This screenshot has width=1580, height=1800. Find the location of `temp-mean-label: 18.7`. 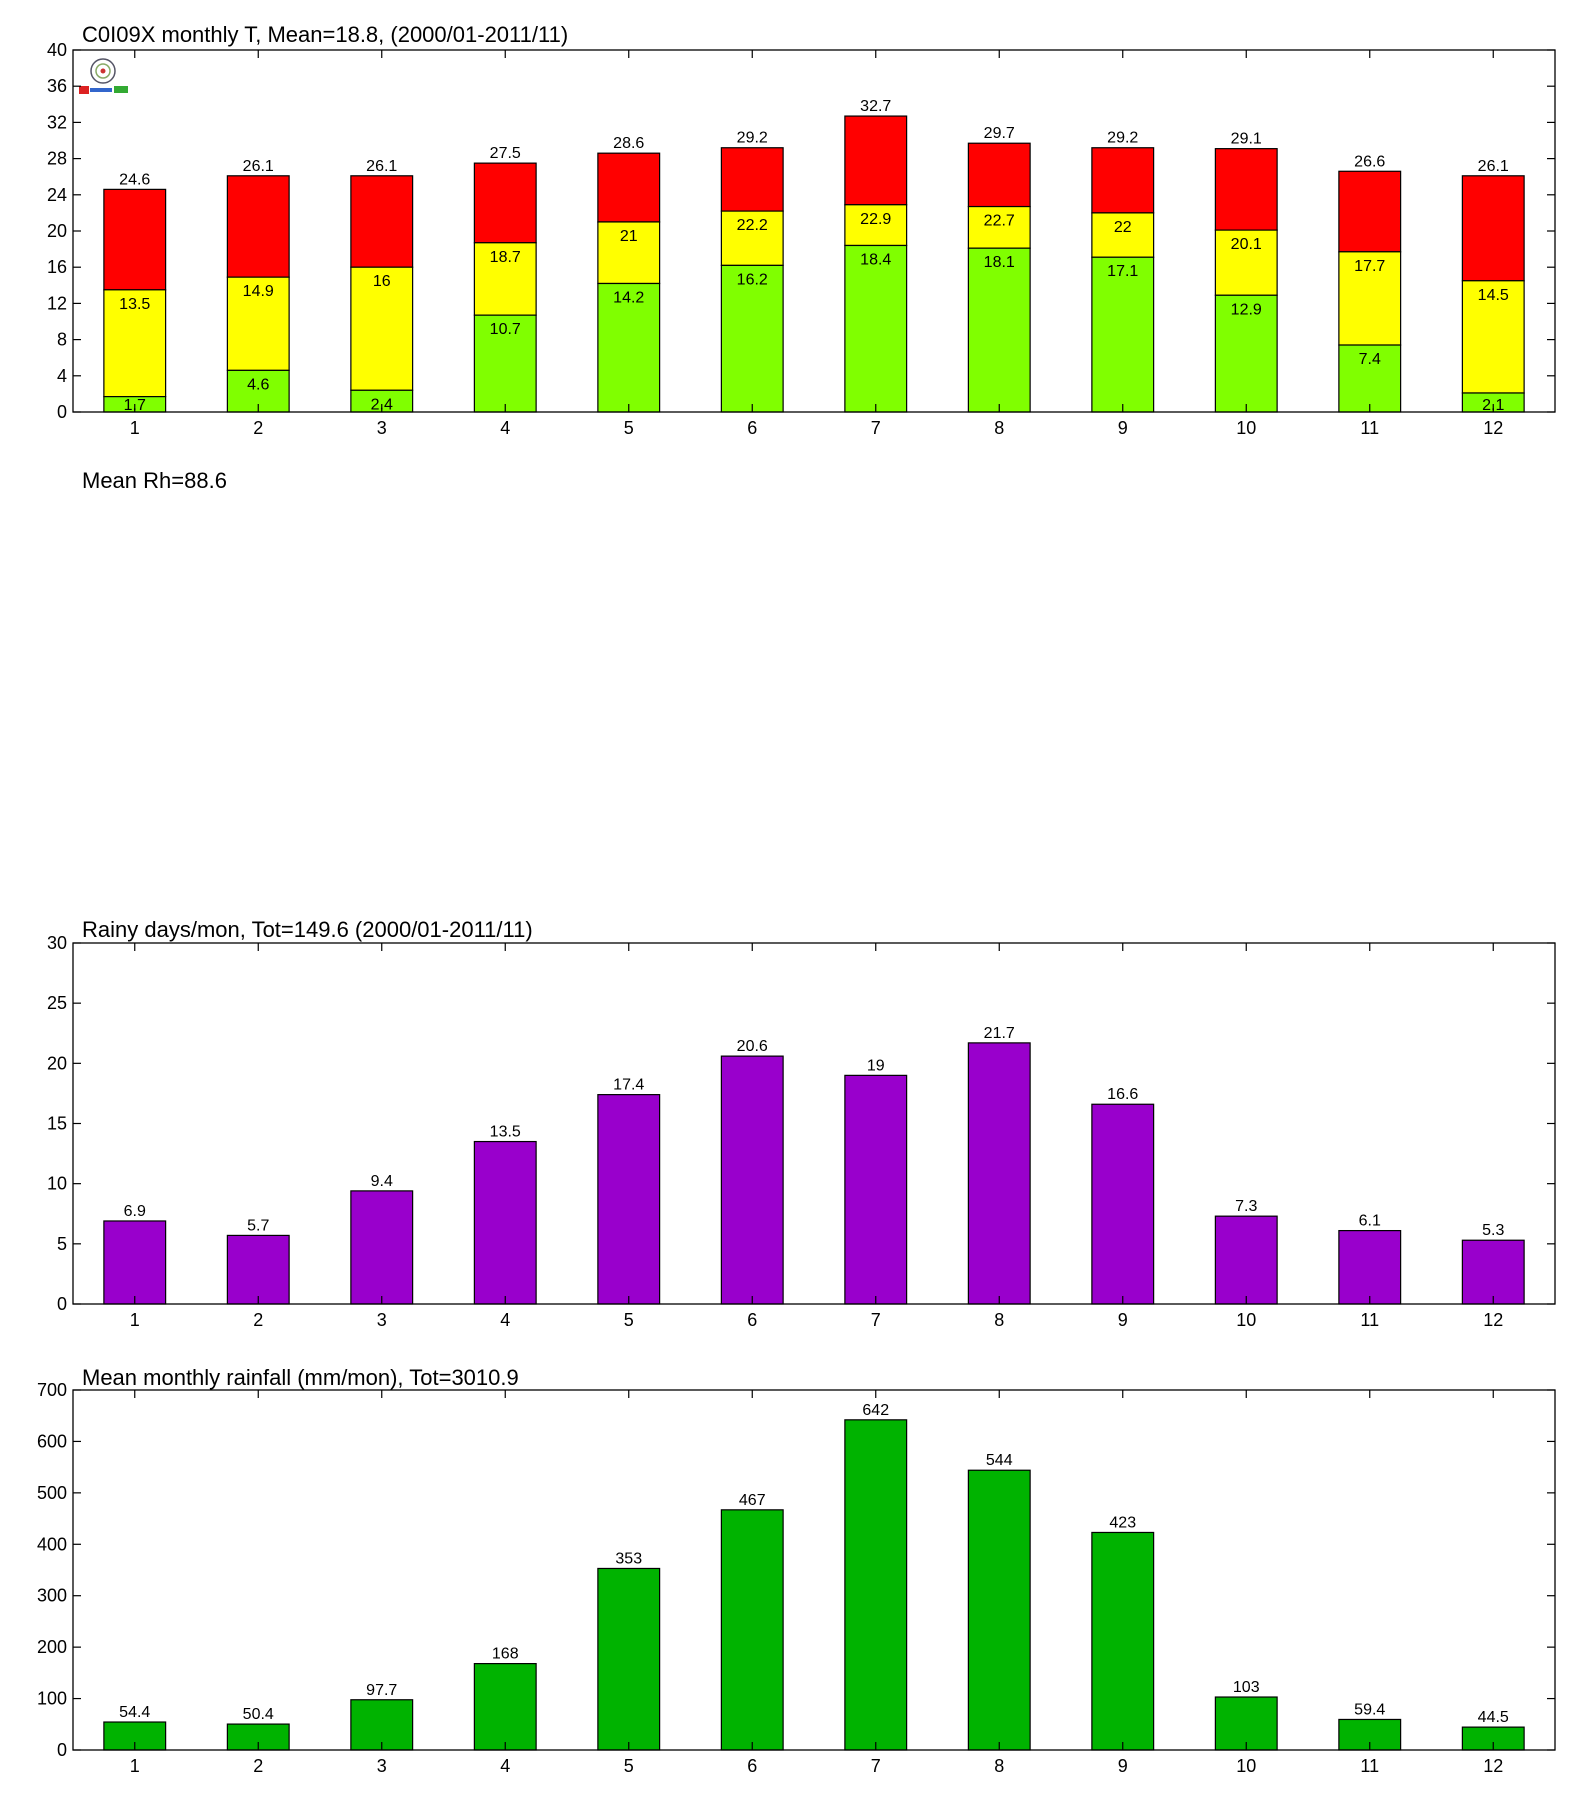

temp-mean-label: 18.7 is located at coordinates (505, 257).